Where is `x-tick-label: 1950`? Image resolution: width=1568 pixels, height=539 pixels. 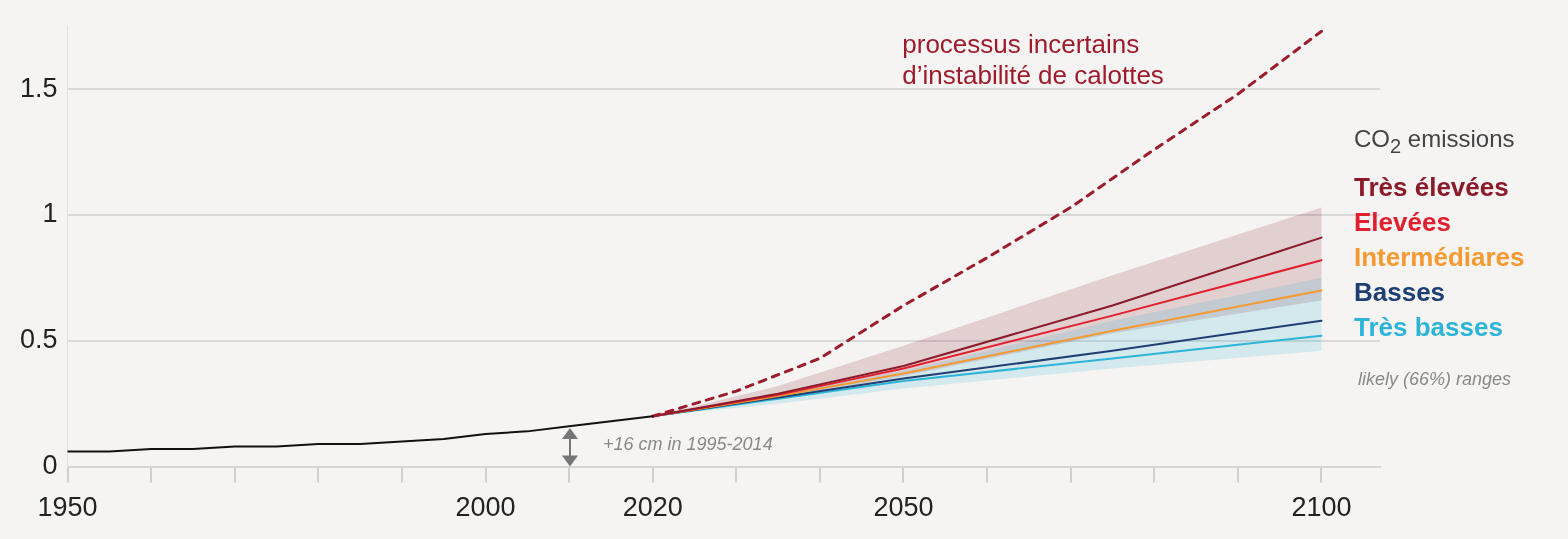
x-tick-label: 1950 is located at coordinates (67, 507).